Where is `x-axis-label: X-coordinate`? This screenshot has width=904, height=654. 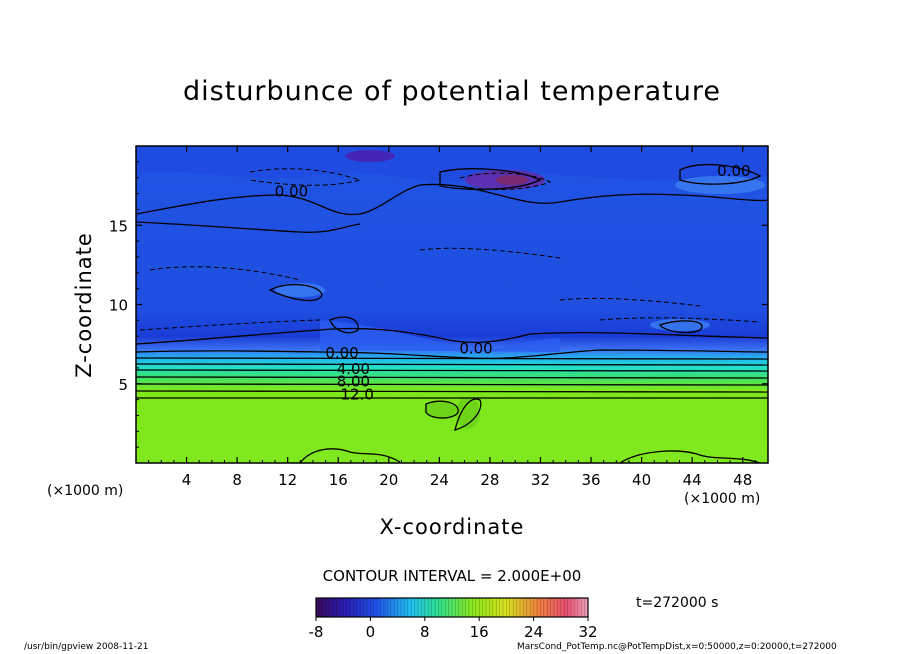 x-axis-label: X-coordinate is located at coordinates (452, 527).